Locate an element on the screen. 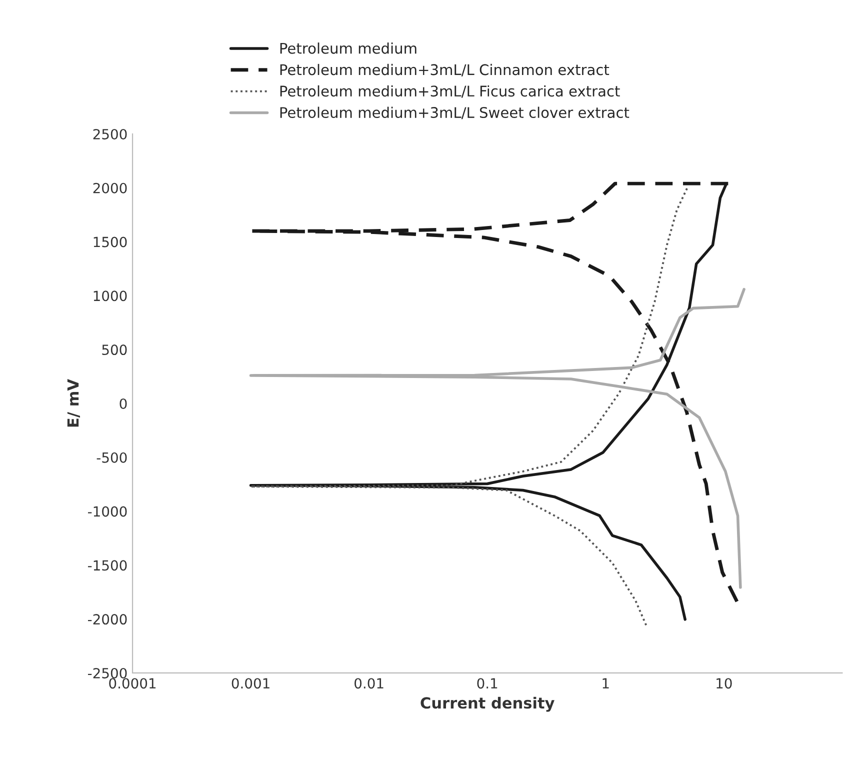 The width and height of the screenshot is (855, 770). y-axis-title: E/ mV is located at coordinates (73, 403).